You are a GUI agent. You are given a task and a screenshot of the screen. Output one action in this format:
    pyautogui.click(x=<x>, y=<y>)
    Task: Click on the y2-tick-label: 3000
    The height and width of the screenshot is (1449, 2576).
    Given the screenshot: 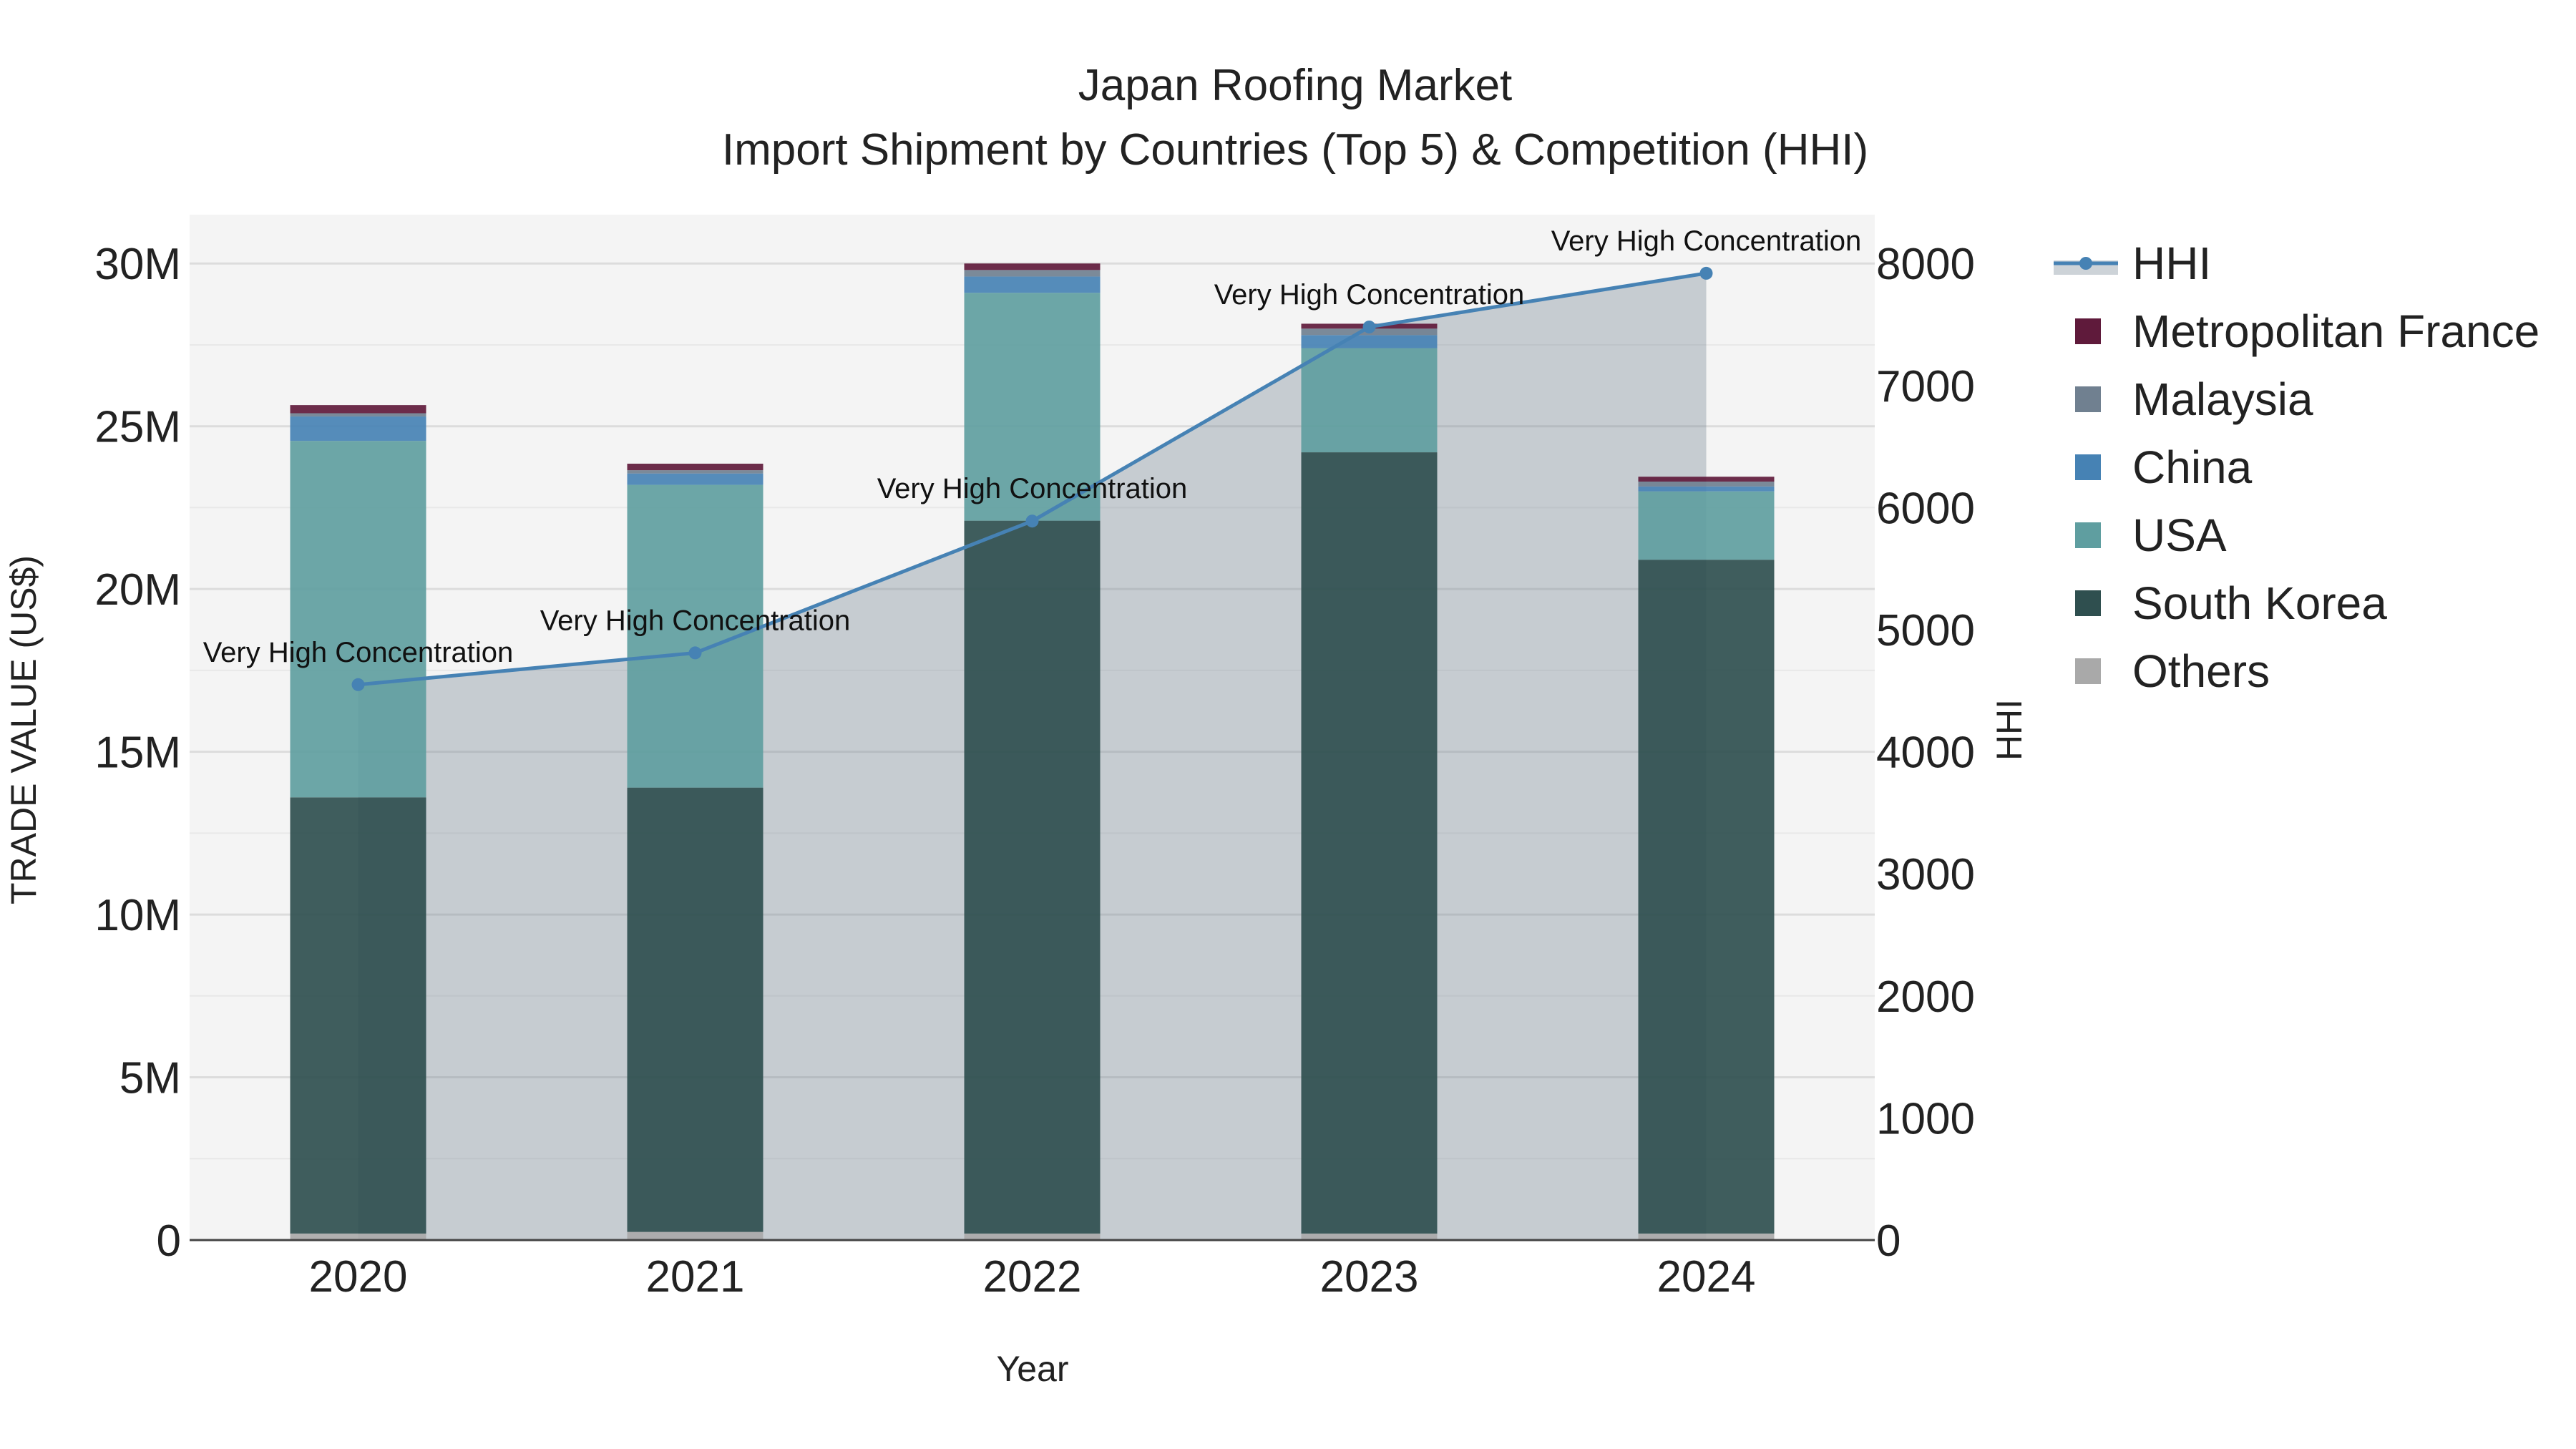 What is the action you would take?
    pyautogui.click(x=1925, y=875)
    